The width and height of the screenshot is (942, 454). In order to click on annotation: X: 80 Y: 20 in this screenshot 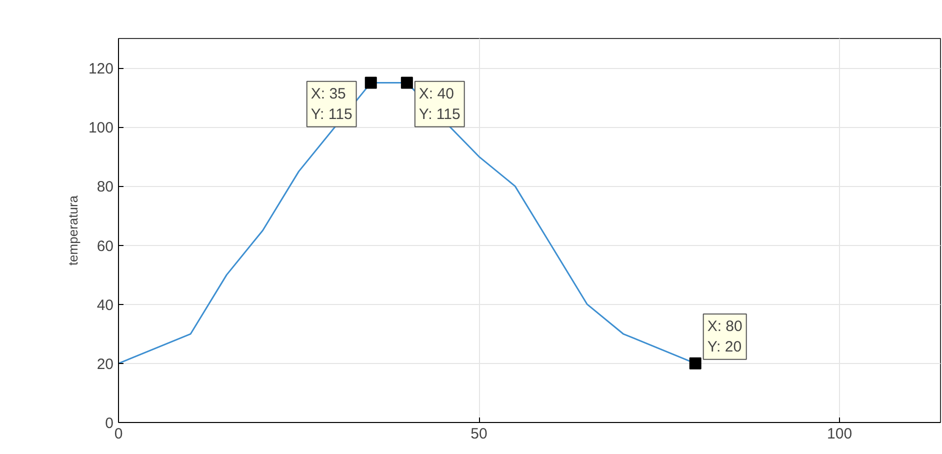, I will do `click(724, 337)`.